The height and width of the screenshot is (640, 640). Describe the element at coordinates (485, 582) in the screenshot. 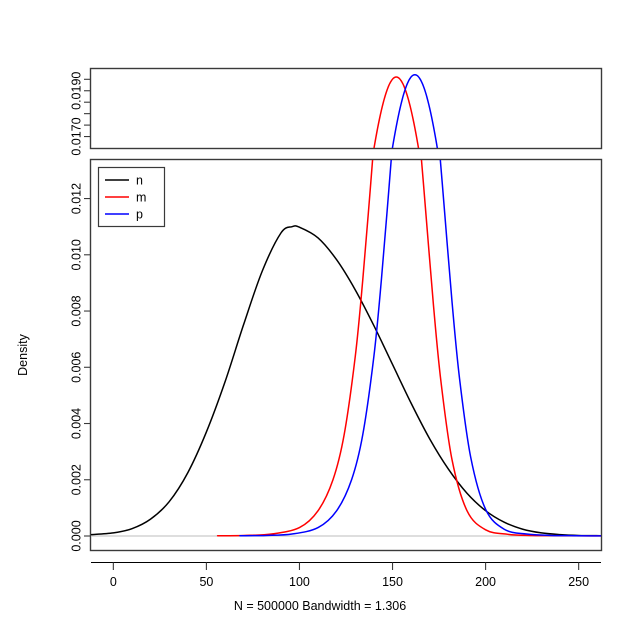

I see `x-tick-label: 200` at that location.